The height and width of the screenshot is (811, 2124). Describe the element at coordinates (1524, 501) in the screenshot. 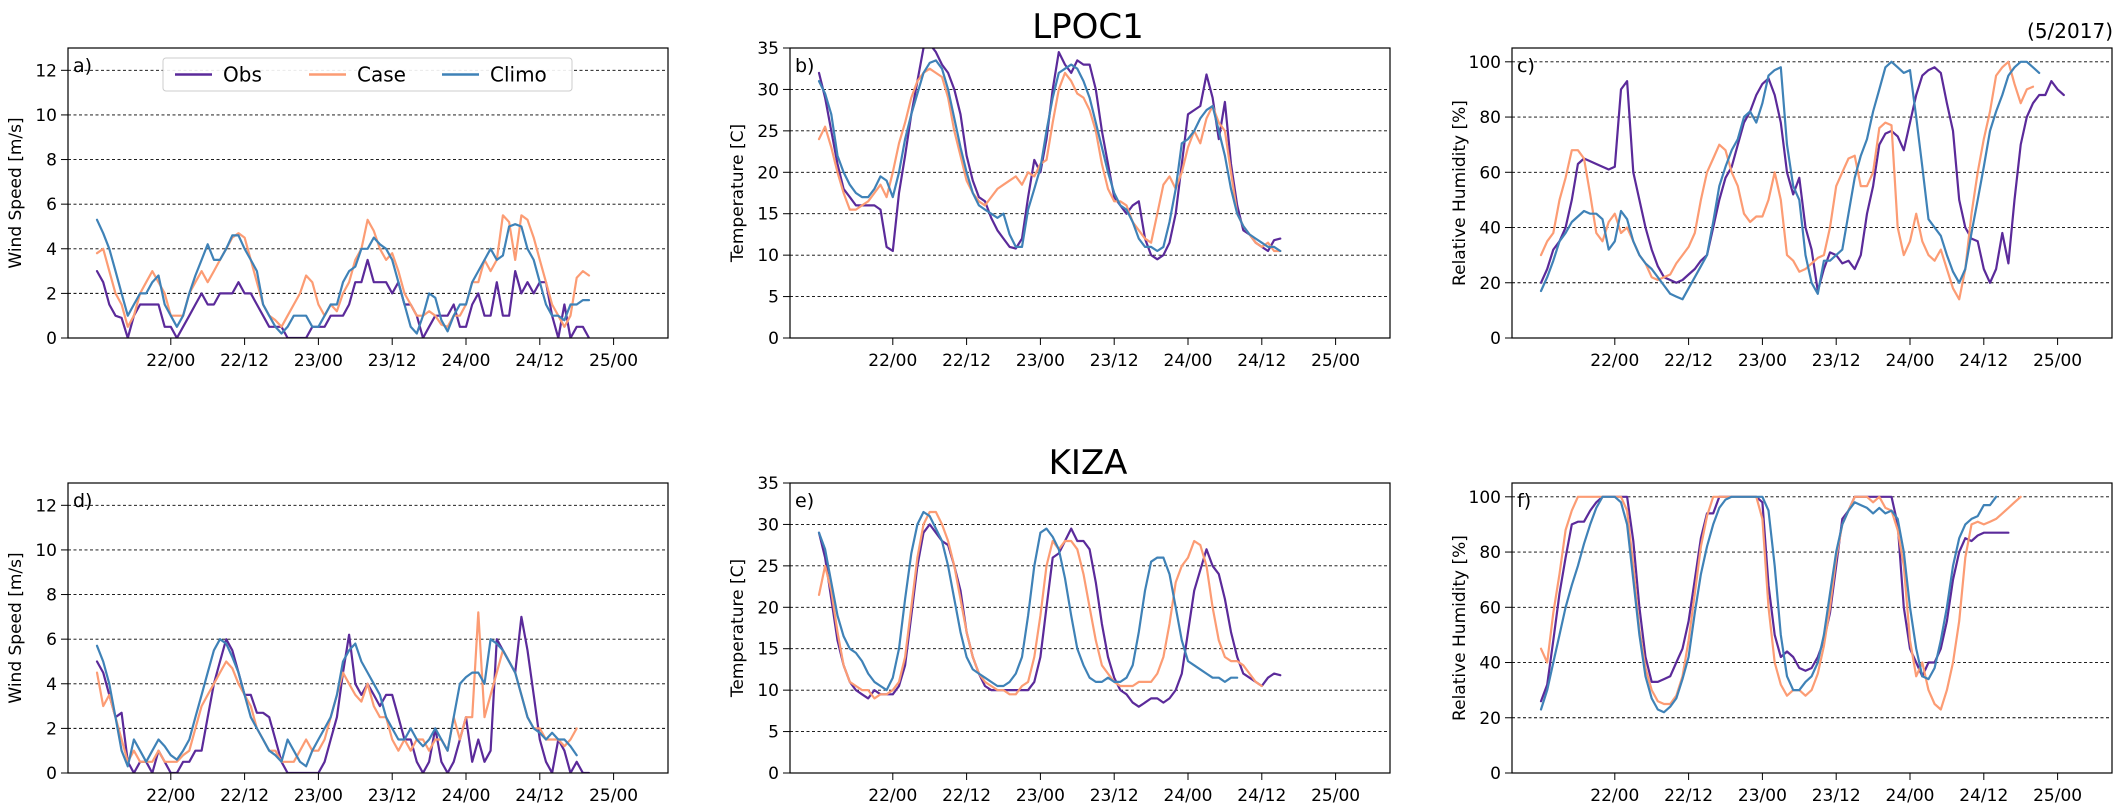

I see `panel-label: f)` at that location.